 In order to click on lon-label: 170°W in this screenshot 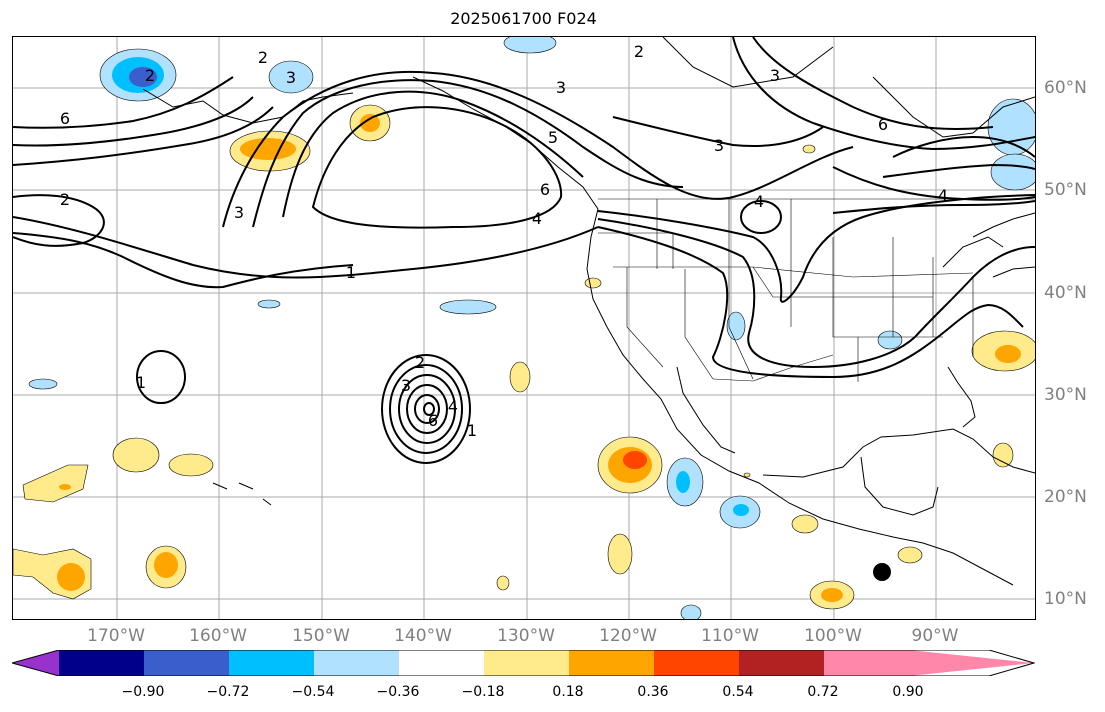, I will do `click(116, 636)`.